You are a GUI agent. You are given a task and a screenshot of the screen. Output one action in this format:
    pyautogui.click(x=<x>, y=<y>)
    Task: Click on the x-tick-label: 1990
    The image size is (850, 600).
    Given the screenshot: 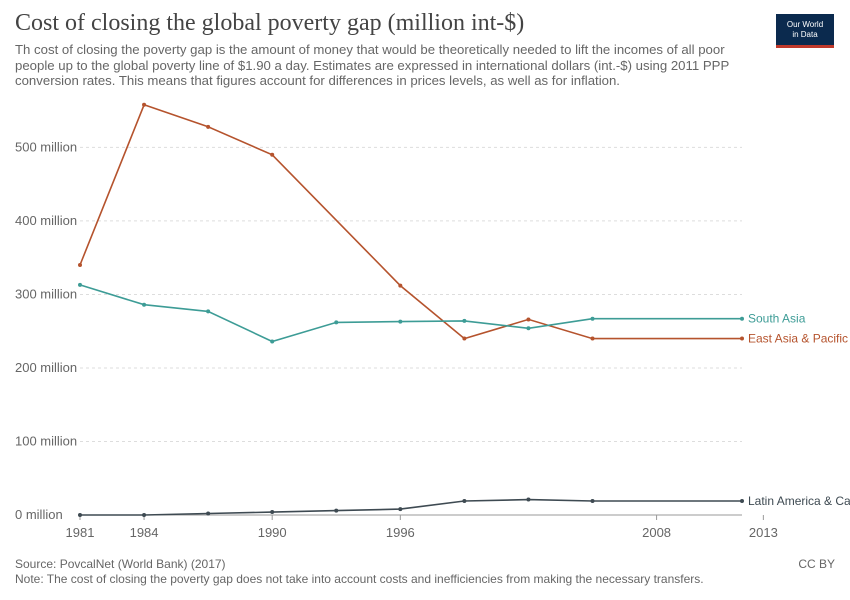 What is the action you would take?
    pyautogui.click(x=272, y=532)
    